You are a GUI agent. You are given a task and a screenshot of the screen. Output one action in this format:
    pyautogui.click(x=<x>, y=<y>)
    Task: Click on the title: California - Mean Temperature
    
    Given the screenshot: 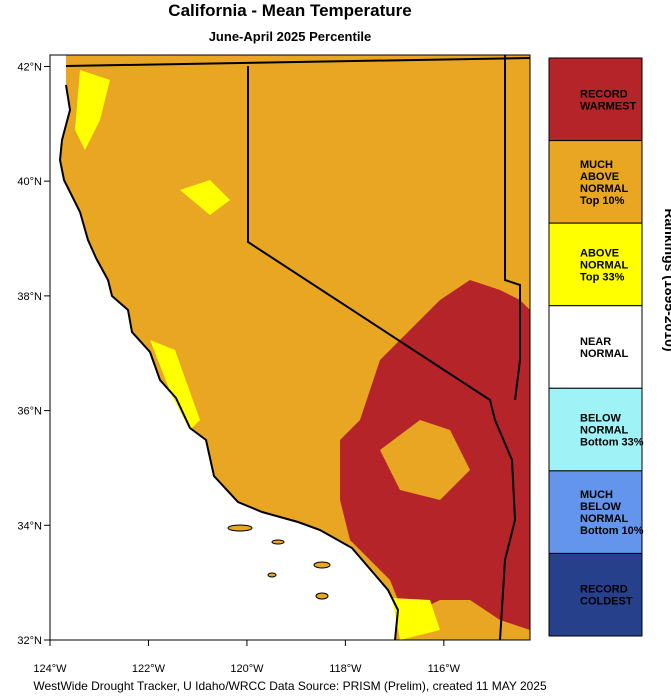 What is the action you would take?
    pyautogui.click(x=289, y=10)
    